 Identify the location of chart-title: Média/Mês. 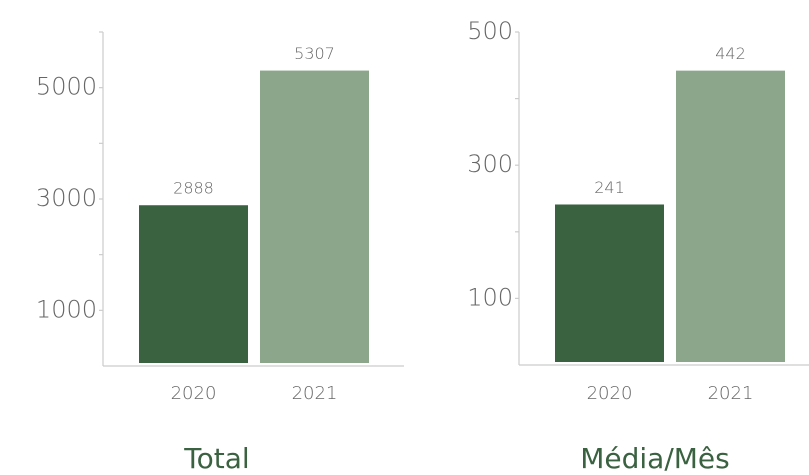
(655, 458).